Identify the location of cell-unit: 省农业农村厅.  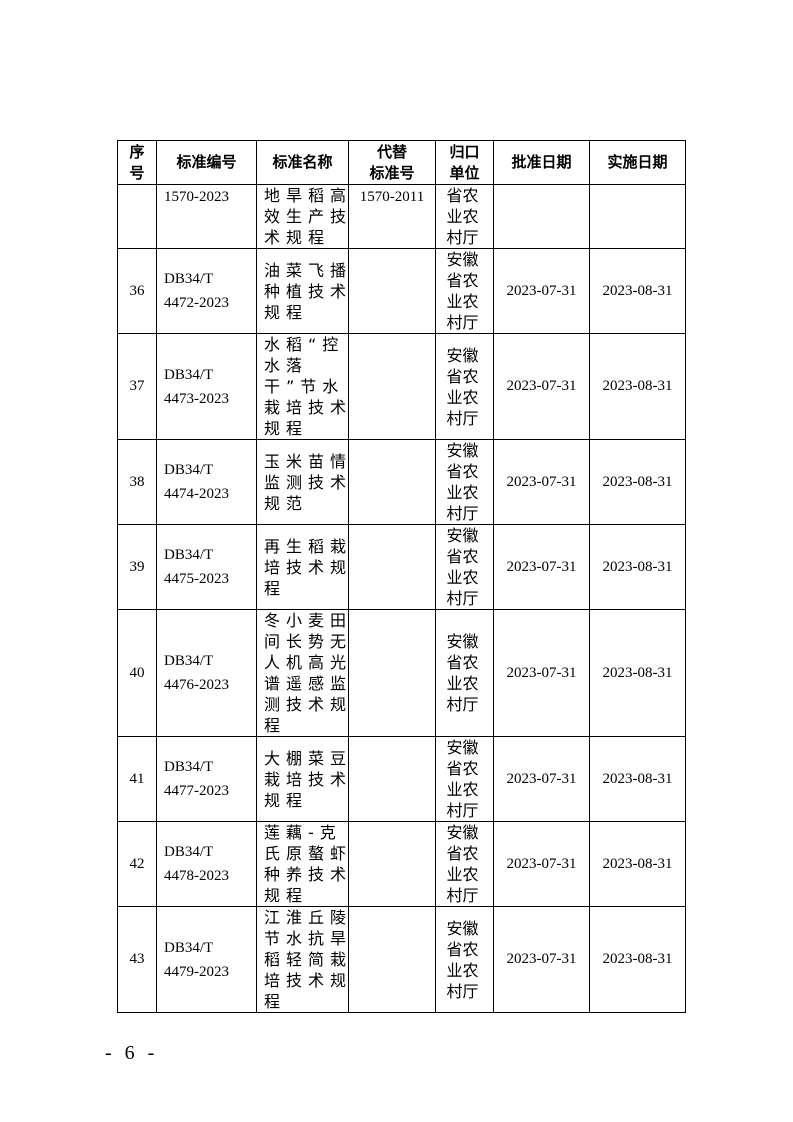
(462, 216).